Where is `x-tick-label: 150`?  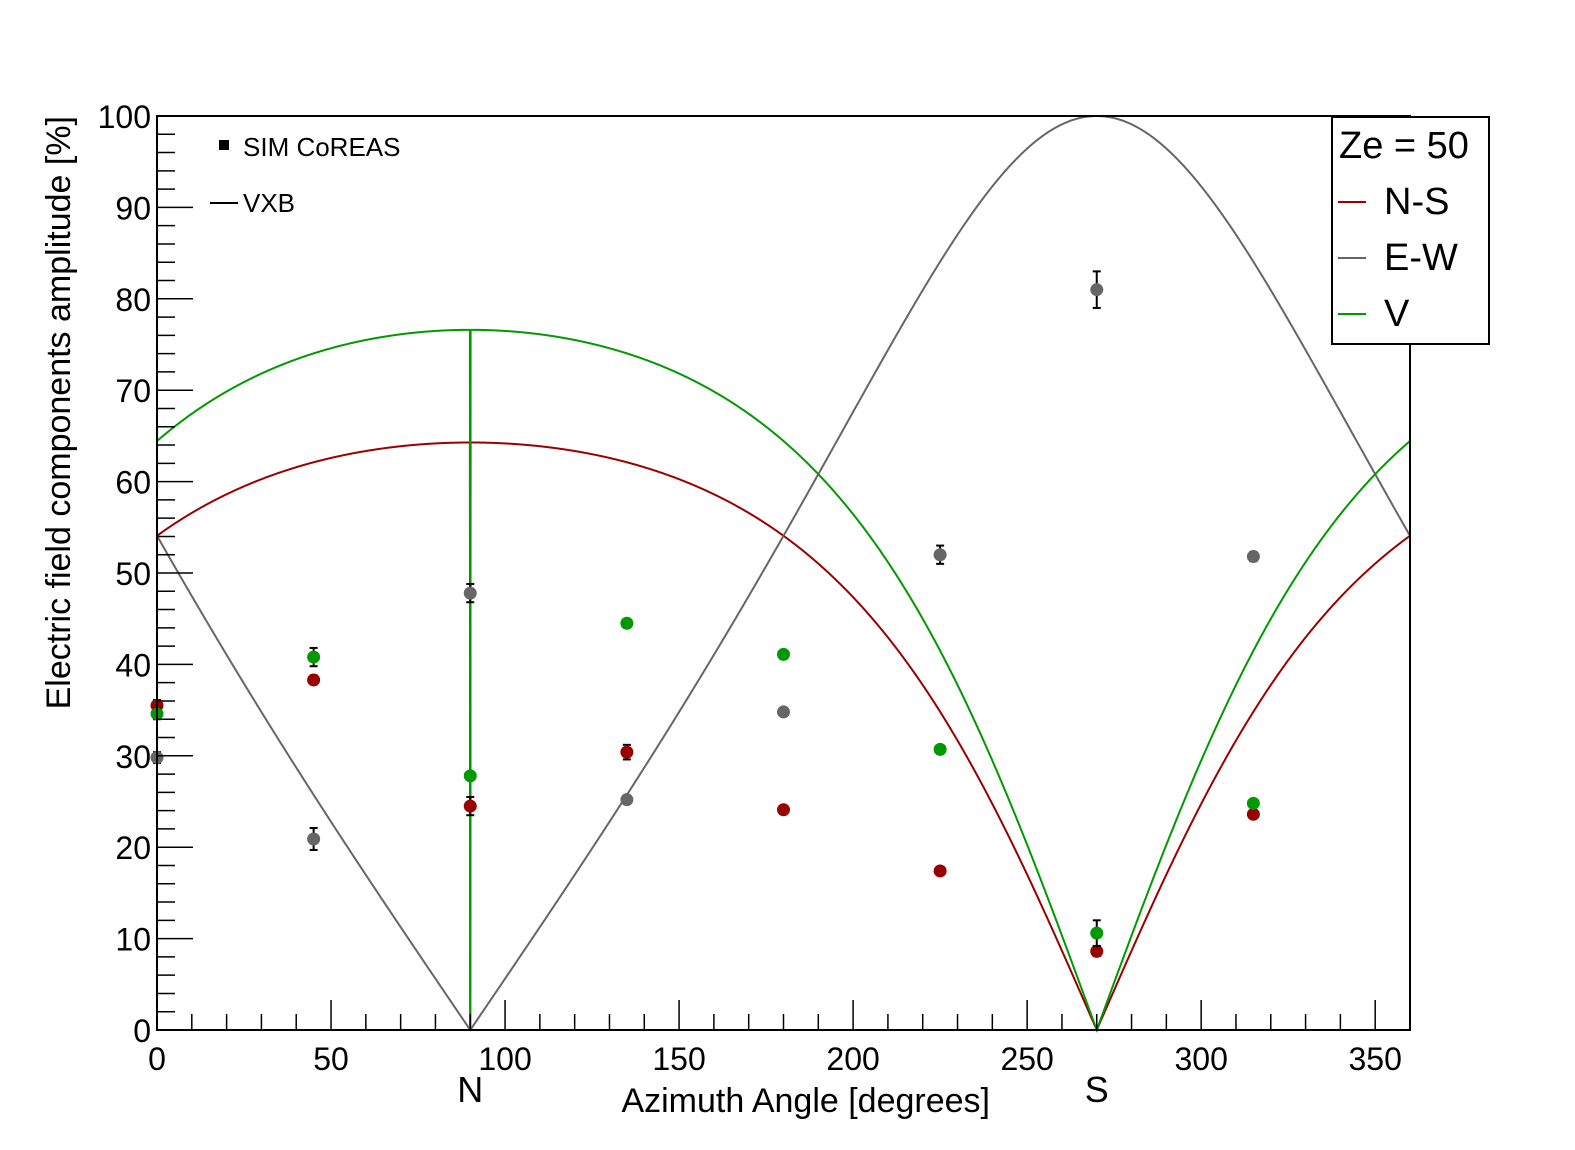
x-tick-label: 150 is located at coordinates (678, 1059).